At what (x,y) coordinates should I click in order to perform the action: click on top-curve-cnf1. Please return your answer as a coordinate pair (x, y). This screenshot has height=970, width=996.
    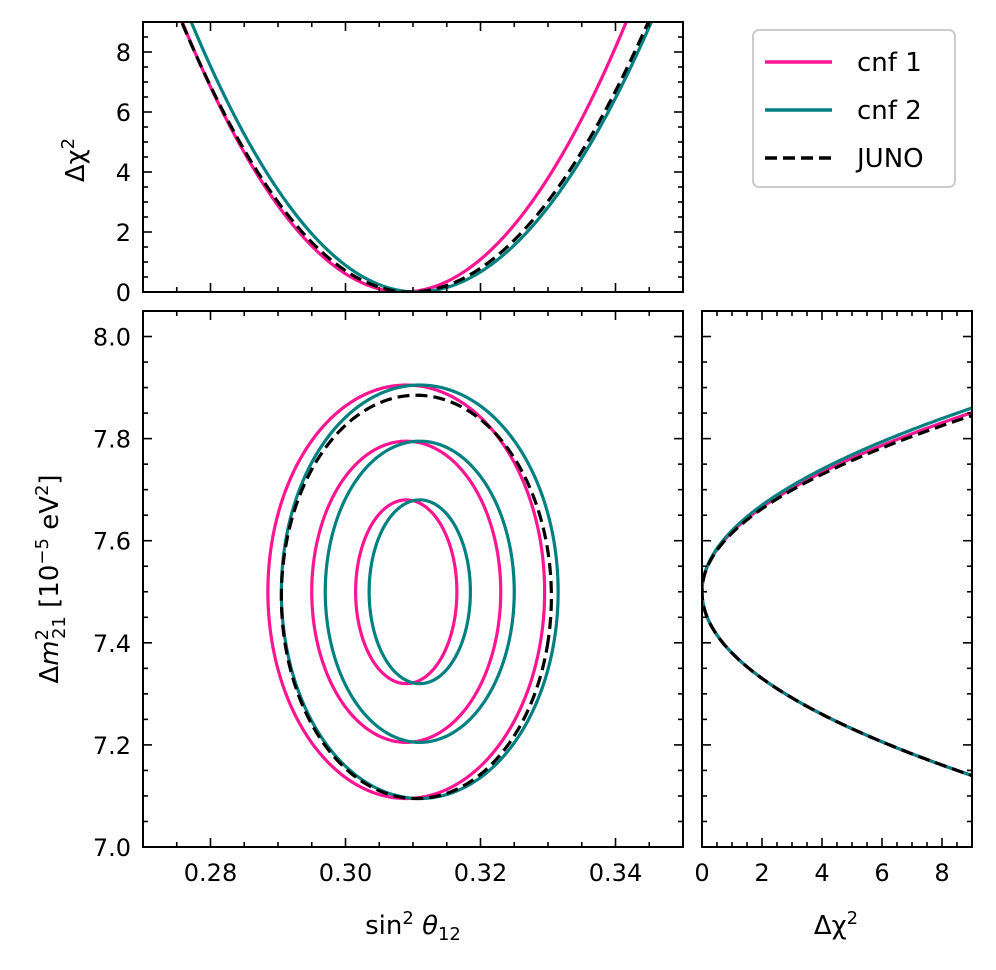
    Looking at the image, I should click on (404, 157).